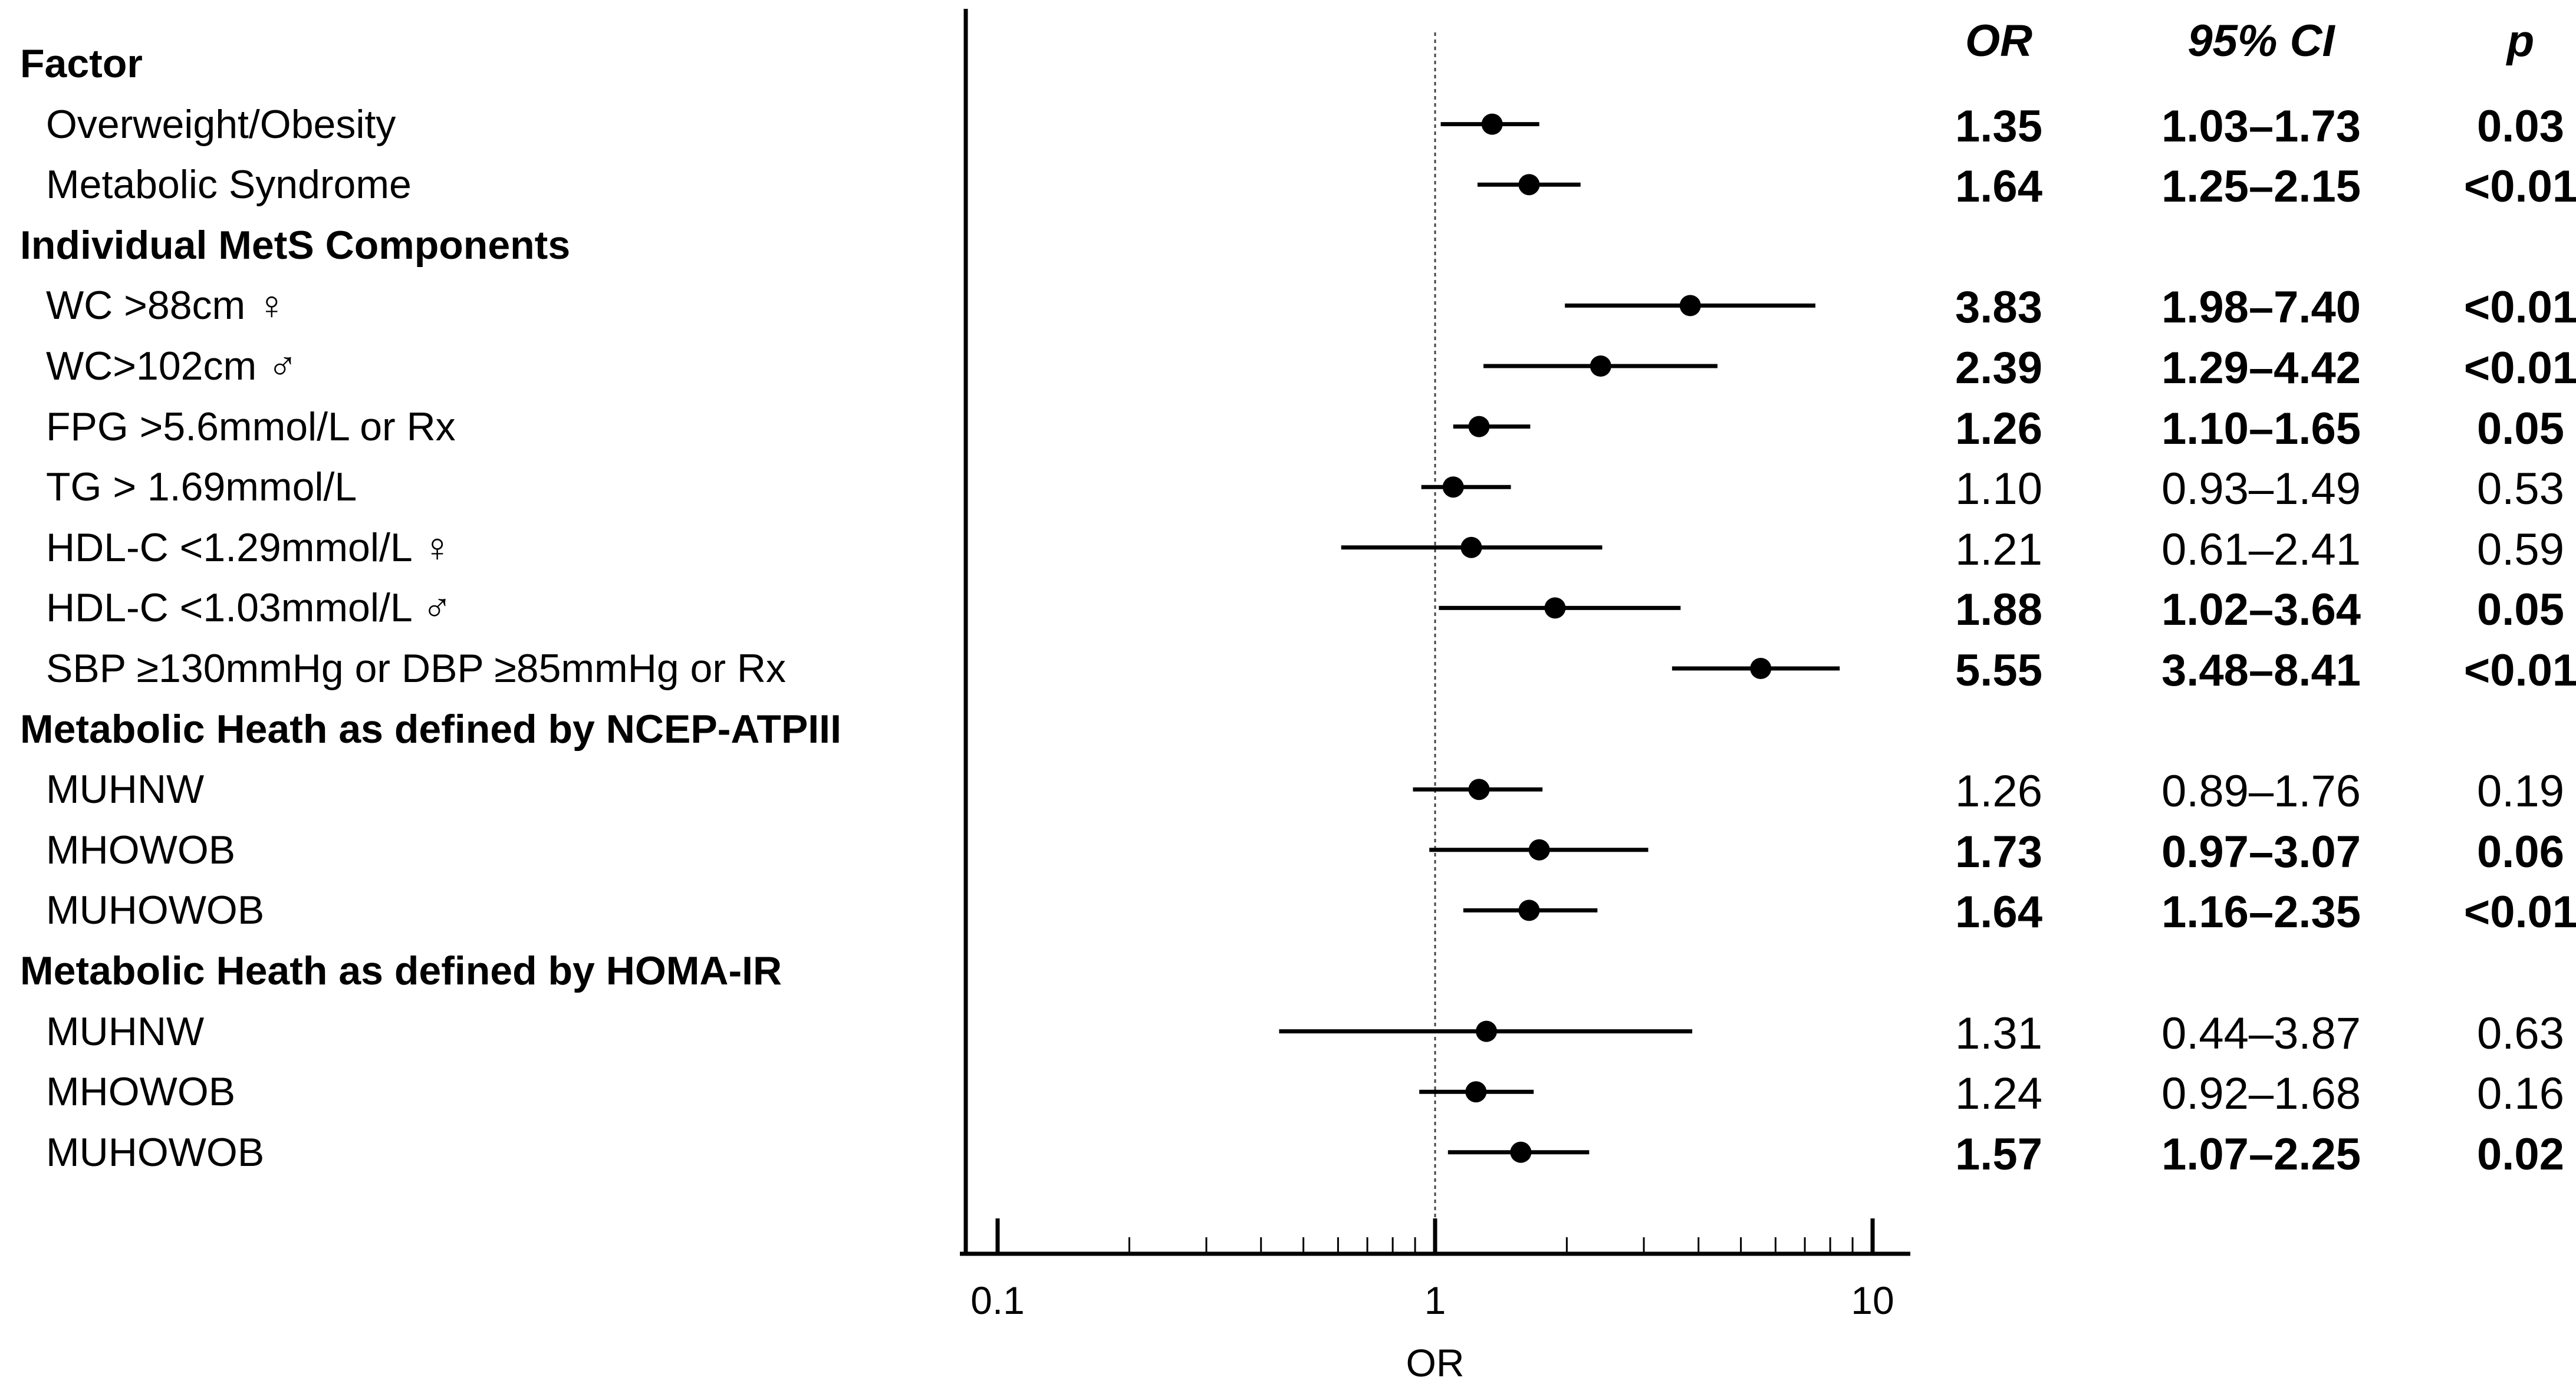 This screenshot has width=2576, height=1387. I want to click on ci-value: 1.98–7.40, so click(2261, 307).